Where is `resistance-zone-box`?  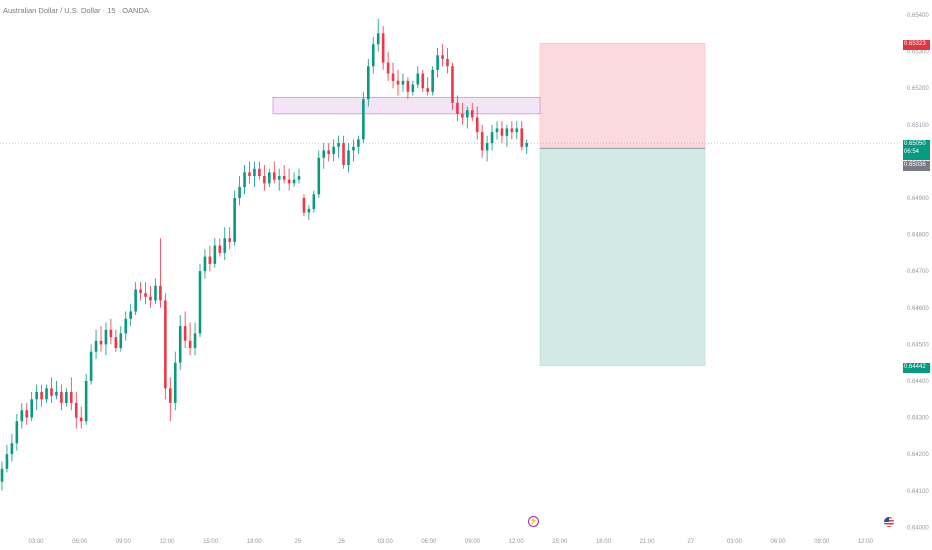 resistance-zone-box is located at coordinates (406, 105).